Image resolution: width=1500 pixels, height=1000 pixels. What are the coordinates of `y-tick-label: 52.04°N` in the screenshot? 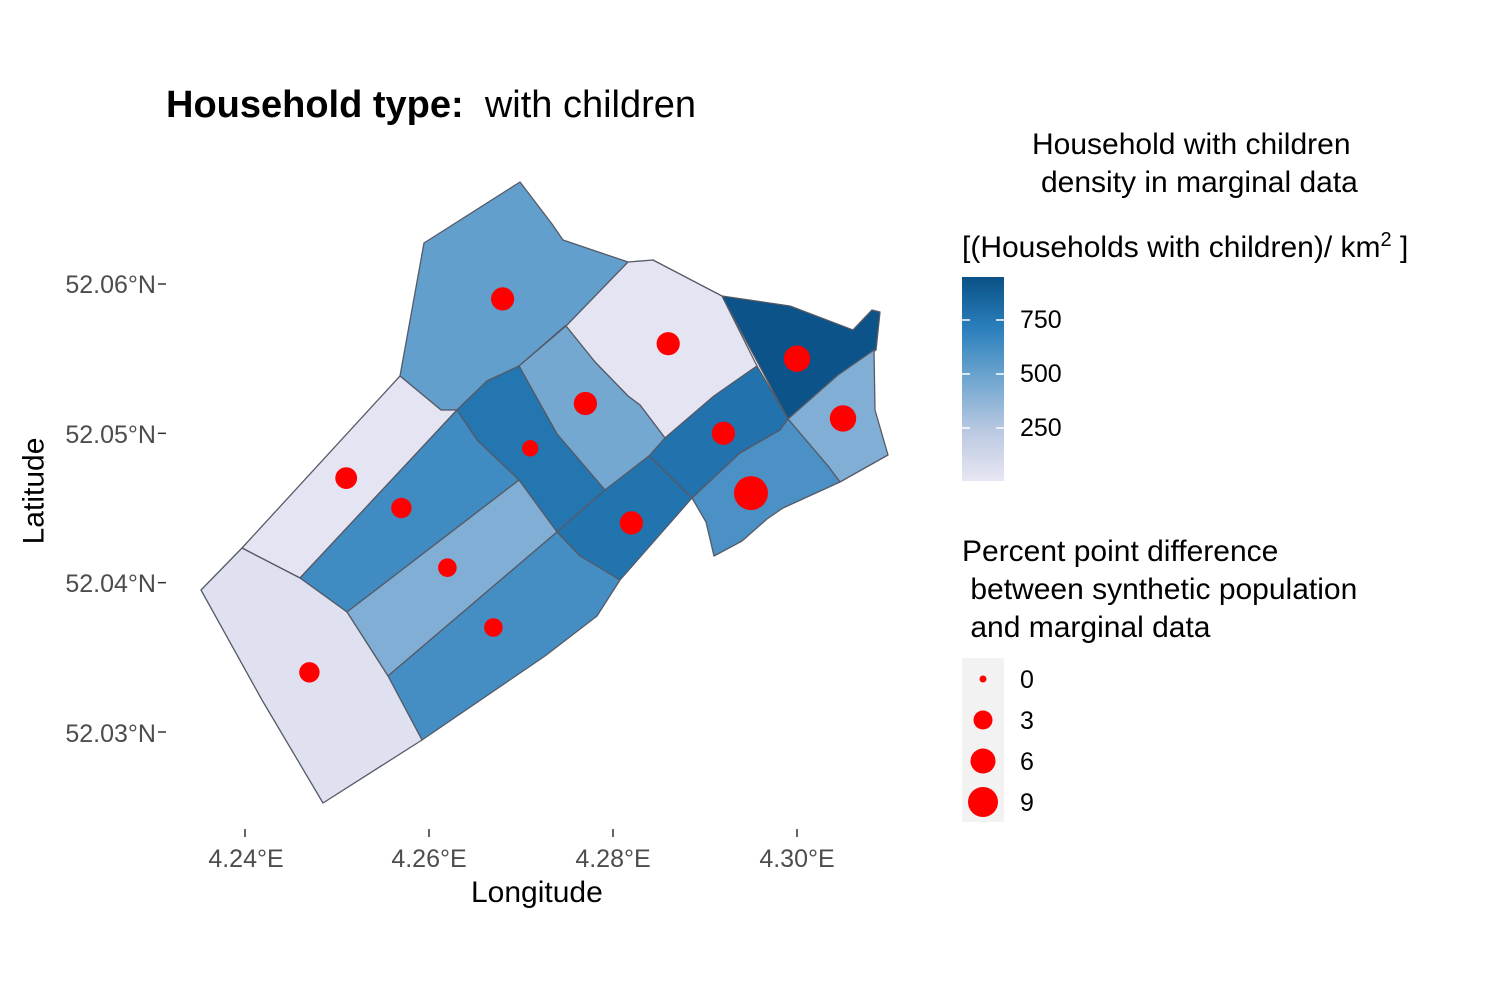 It's located at (110, 584).